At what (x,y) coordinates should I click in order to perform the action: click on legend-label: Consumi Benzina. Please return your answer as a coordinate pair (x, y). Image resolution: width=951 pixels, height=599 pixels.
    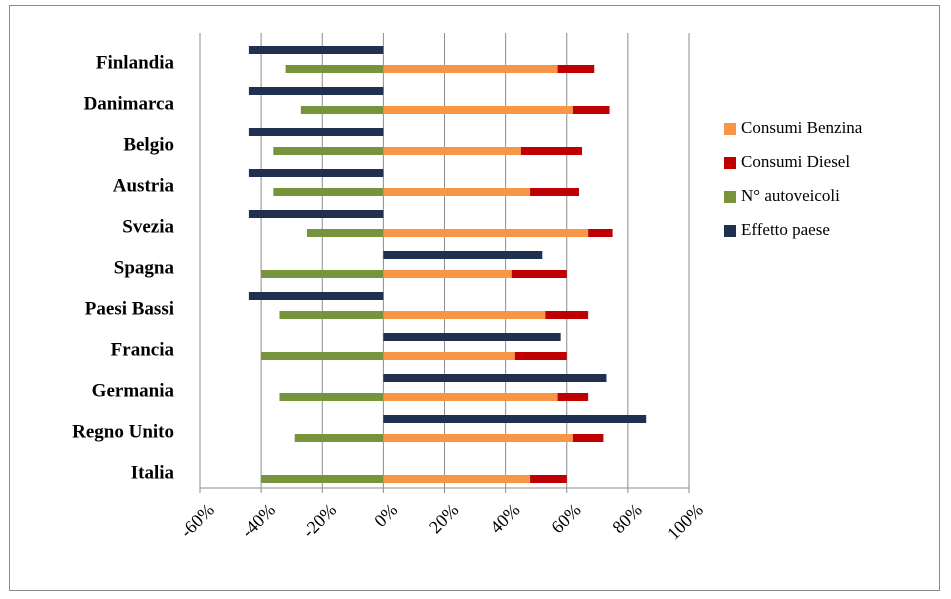
    Looking at the image, I should click on (802, 127).